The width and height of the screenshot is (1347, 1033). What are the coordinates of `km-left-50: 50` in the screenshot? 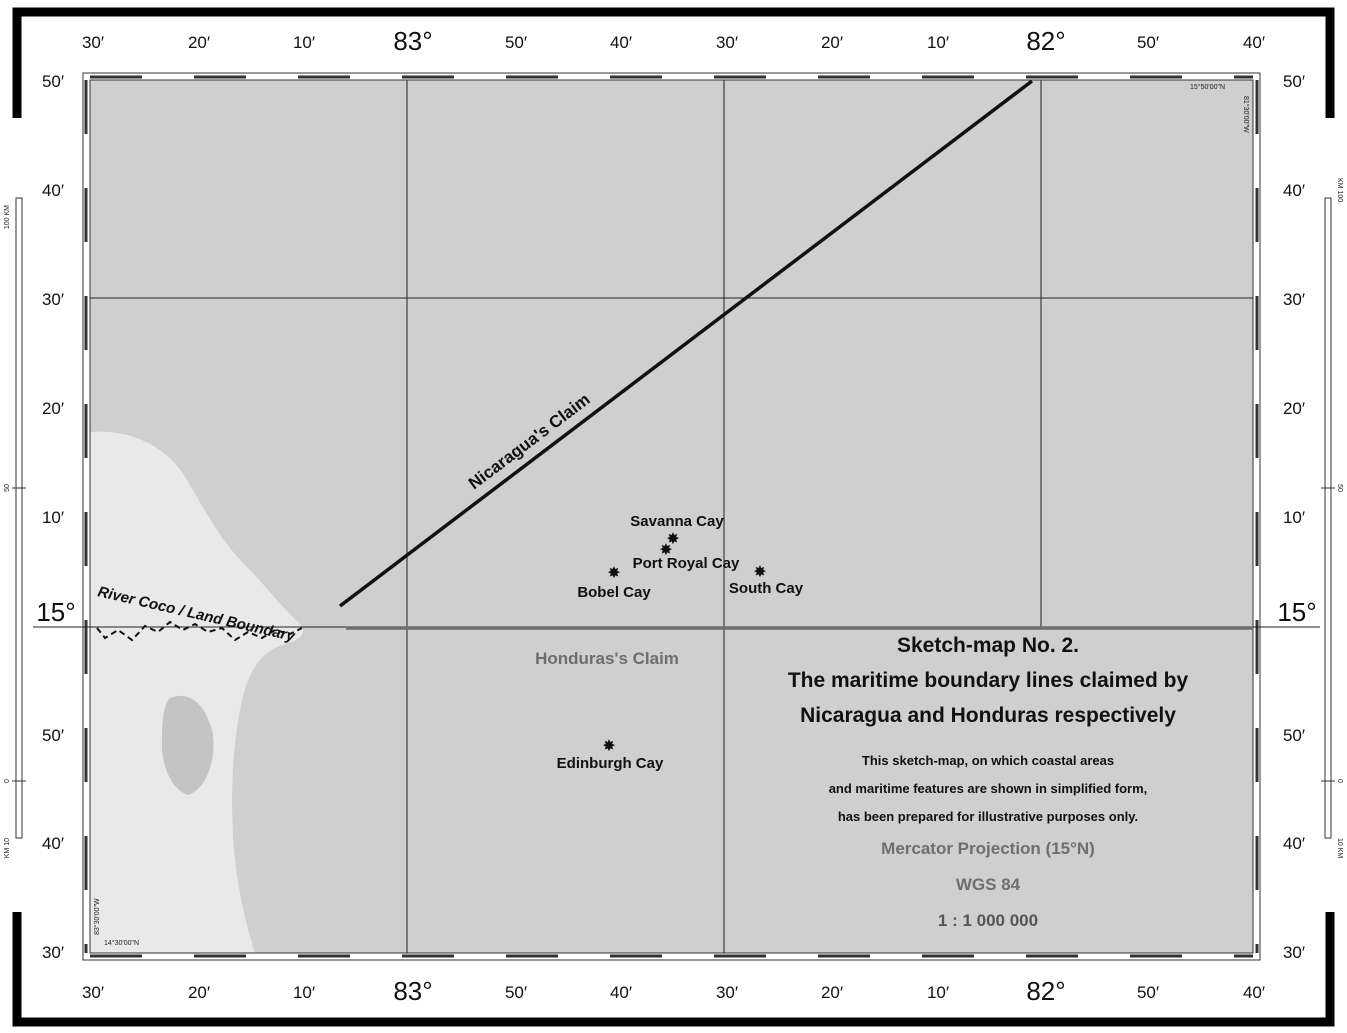 It's located at (7, 488).